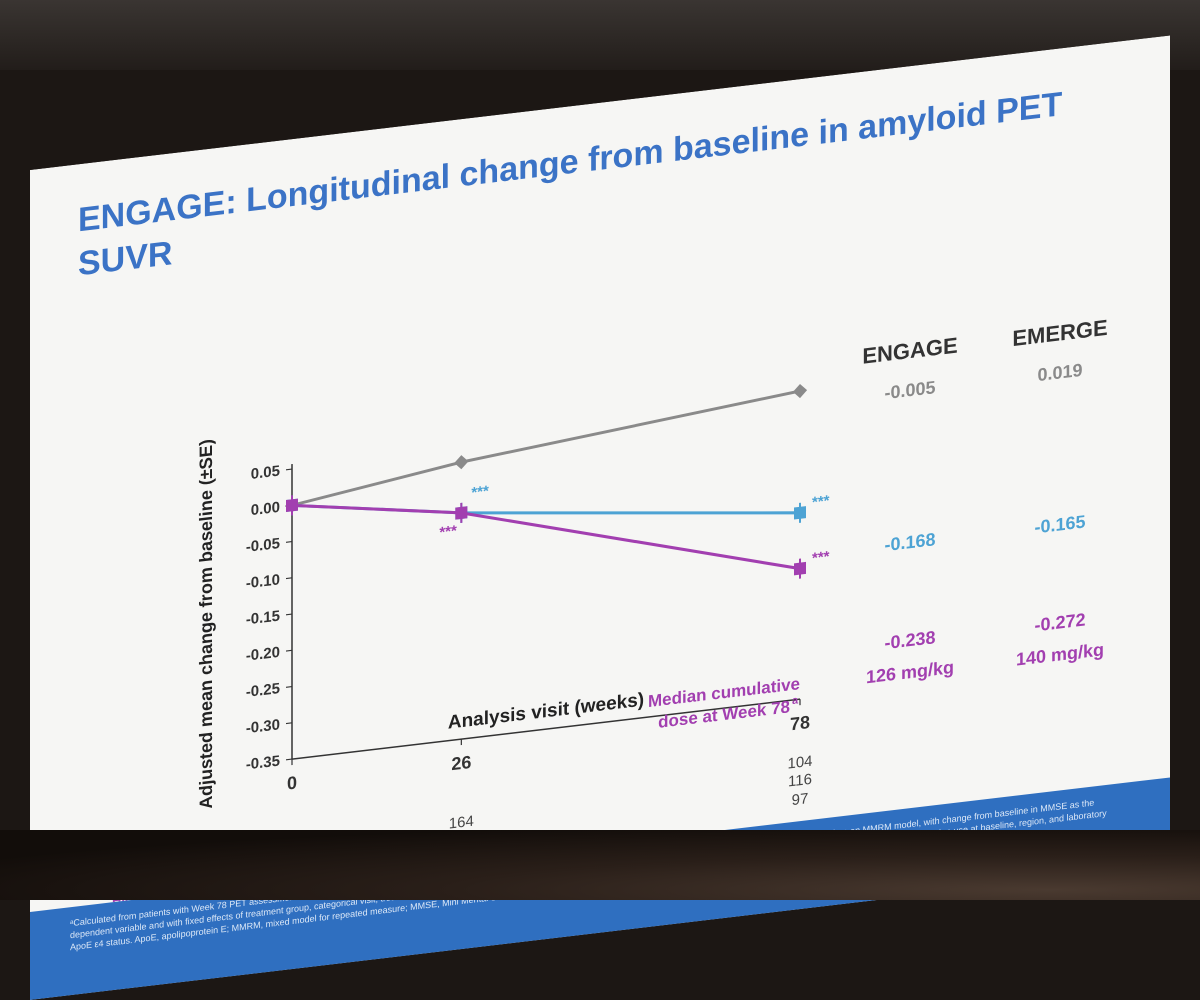  Describe the element at coordinates (263, 690) in the screenshot. I see `y-tick-label: -0.25` at that location.